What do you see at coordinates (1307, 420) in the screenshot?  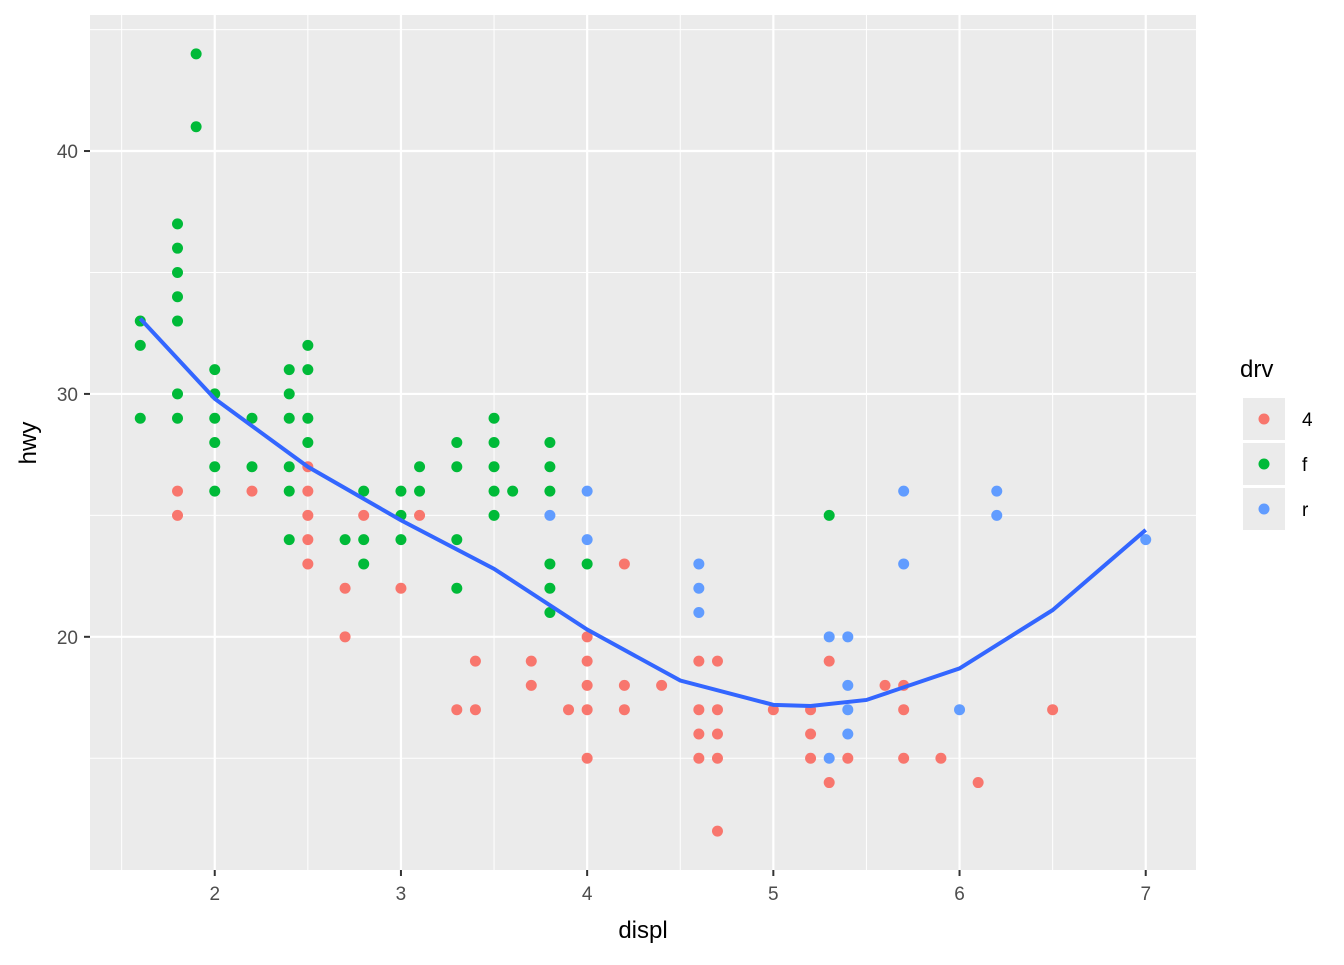 I see `legend-label: 4` at bounding box center [1307, 420].